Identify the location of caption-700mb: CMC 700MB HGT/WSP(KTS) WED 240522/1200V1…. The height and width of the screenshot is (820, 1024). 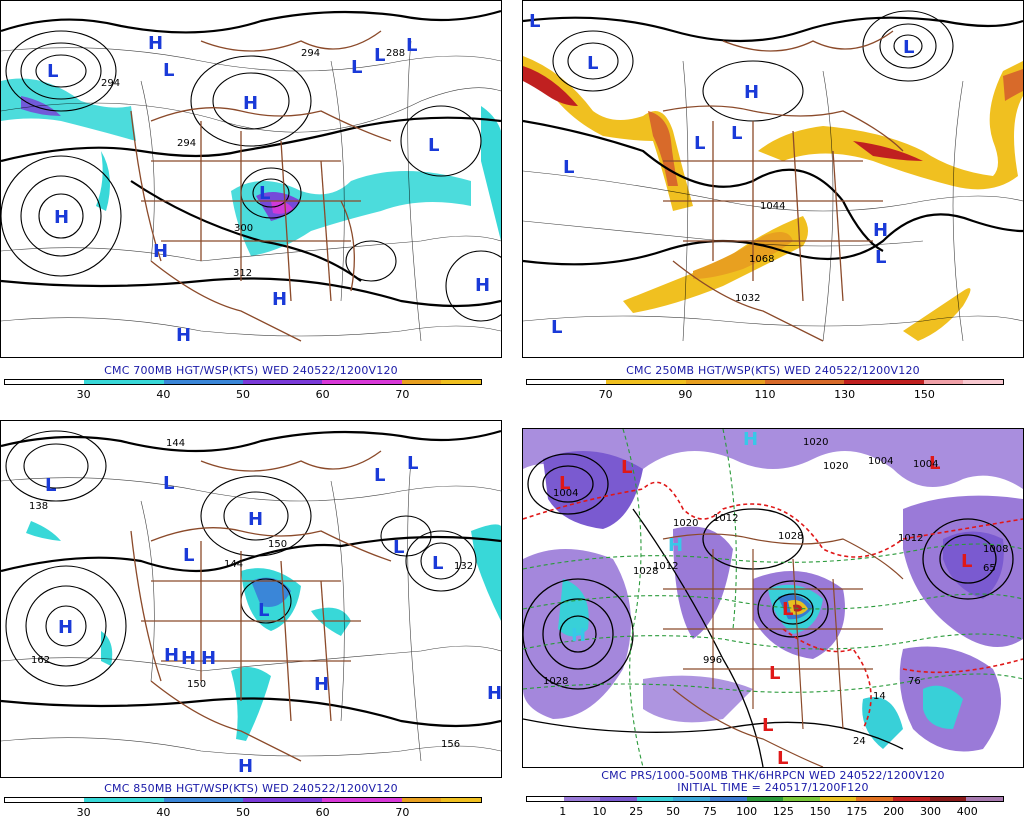
(251, 370).